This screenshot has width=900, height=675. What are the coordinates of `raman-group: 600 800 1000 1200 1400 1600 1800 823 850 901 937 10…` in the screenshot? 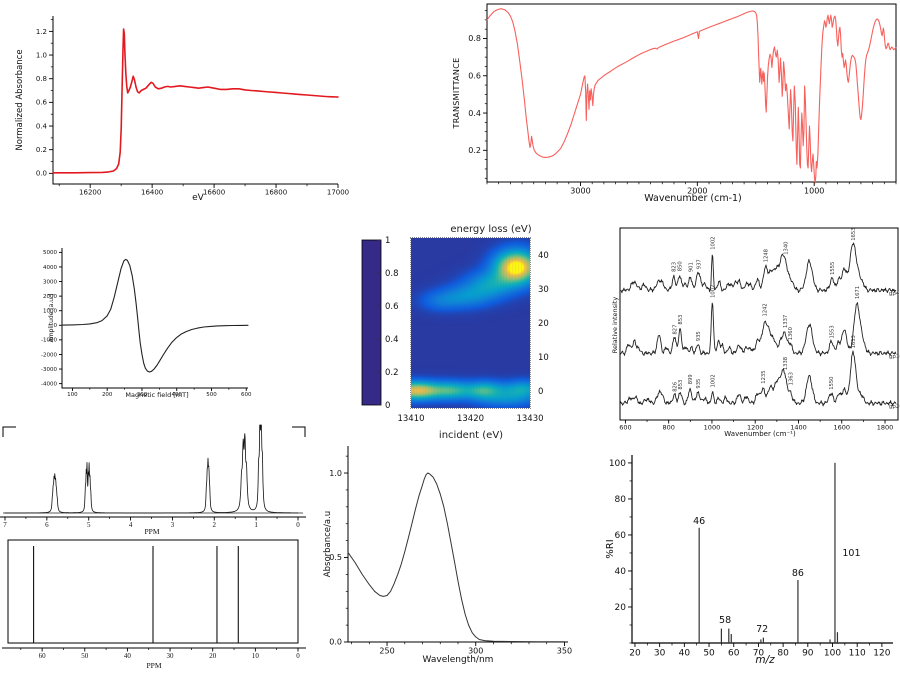 It's located at (759, 329).